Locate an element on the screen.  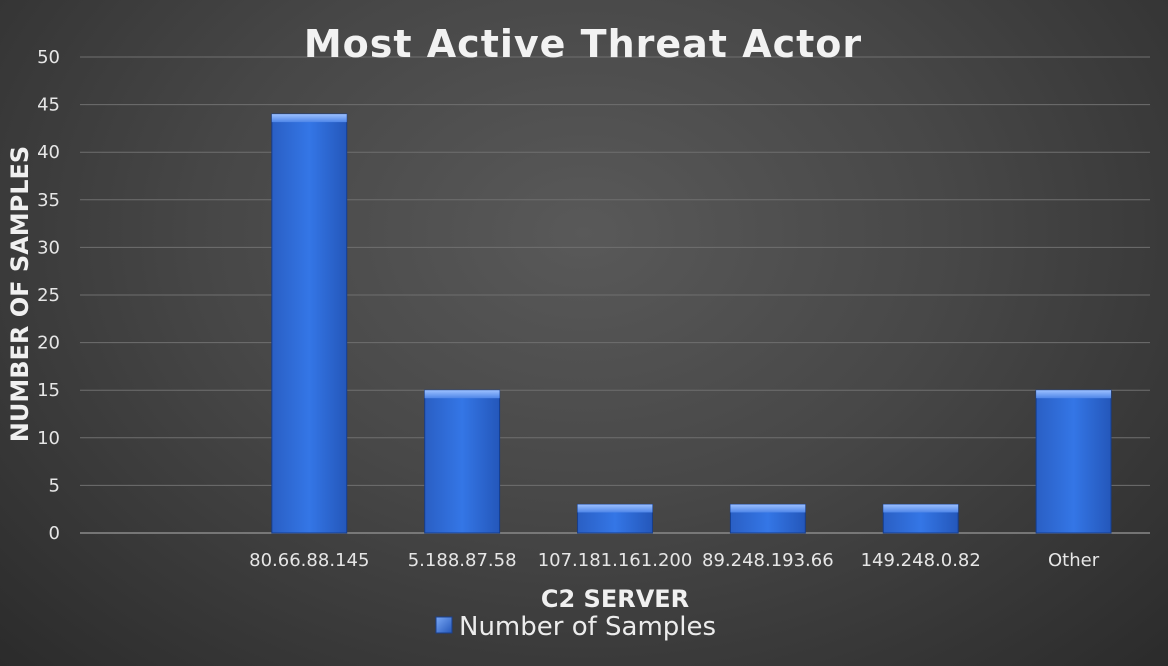
x-tick-label: 107.181.161.200 is located at coordinates (615, 560).